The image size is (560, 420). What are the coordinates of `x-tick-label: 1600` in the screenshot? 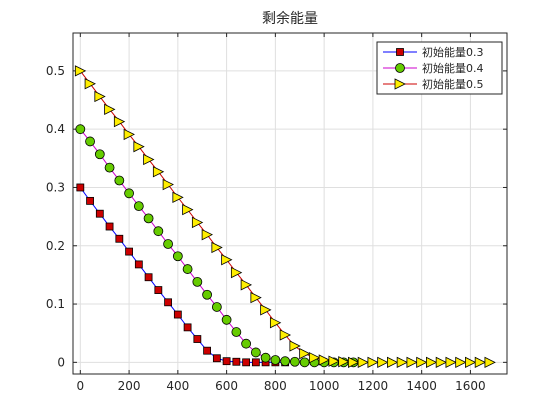 It's located at (470, 386).